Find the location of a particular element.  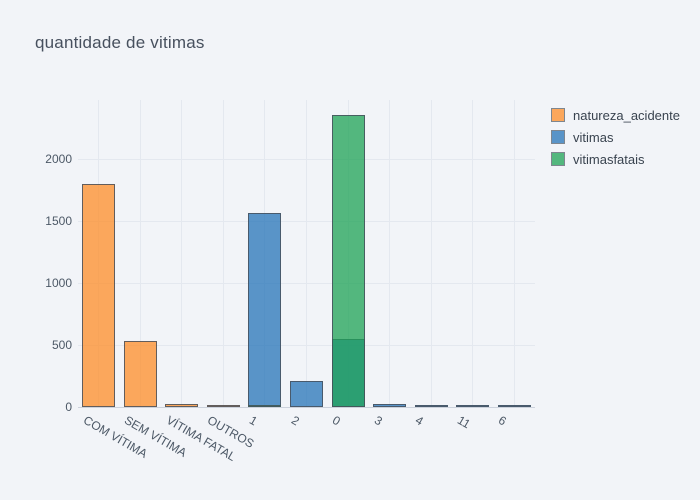

legend-label: natureza_acidente is located at coordinates (626, 115).